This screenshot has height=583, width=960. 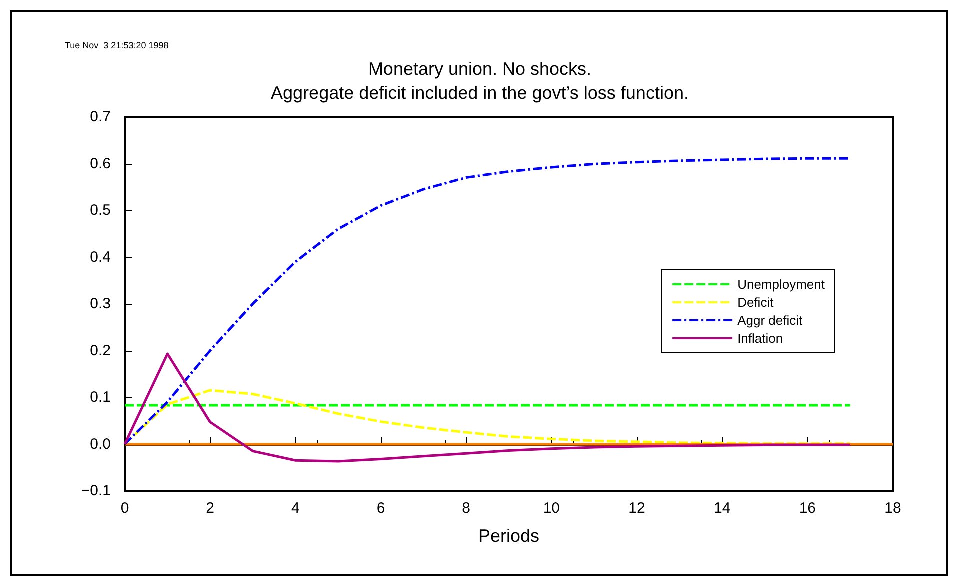 What do you see at coordinates (480, 69) in the screenshot?
I see `chart-title: Monetary union. No shocks.` at bounding box center [480, 69].